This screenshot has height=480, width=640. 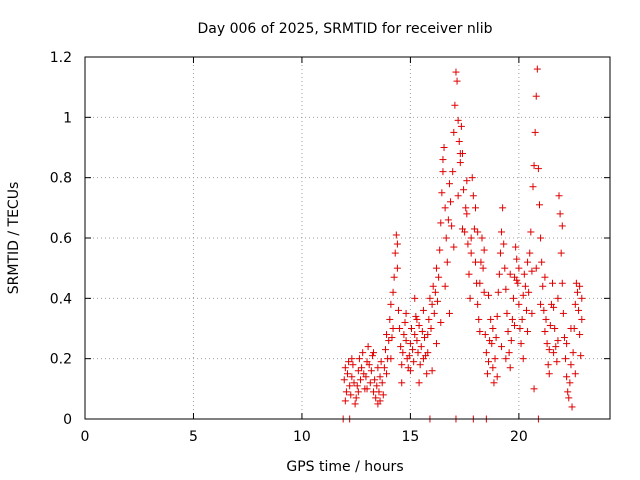 What do you see at coordinates (14, 238) in the screenshot?
I see `y-axis-label: SRMTID / TECUs` at bounding box center [14, 238].